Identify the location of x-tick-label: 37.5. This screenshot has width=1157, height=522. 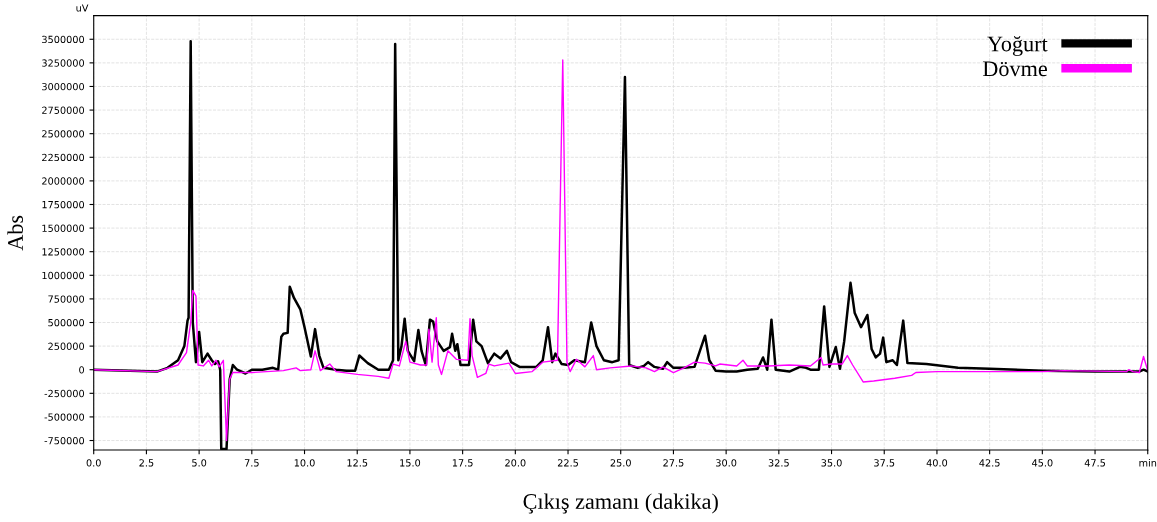
(884, 463).